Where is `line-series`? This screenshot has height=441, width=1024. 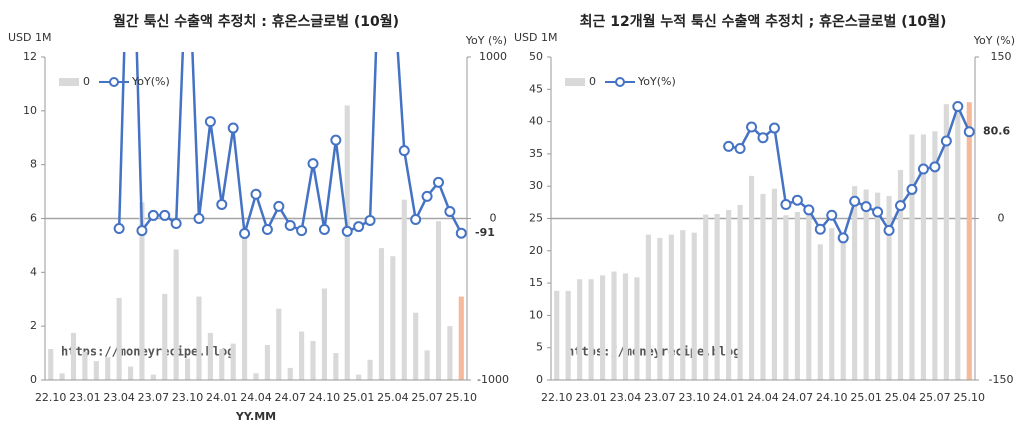
line-series is located at coordinates (849, 172).